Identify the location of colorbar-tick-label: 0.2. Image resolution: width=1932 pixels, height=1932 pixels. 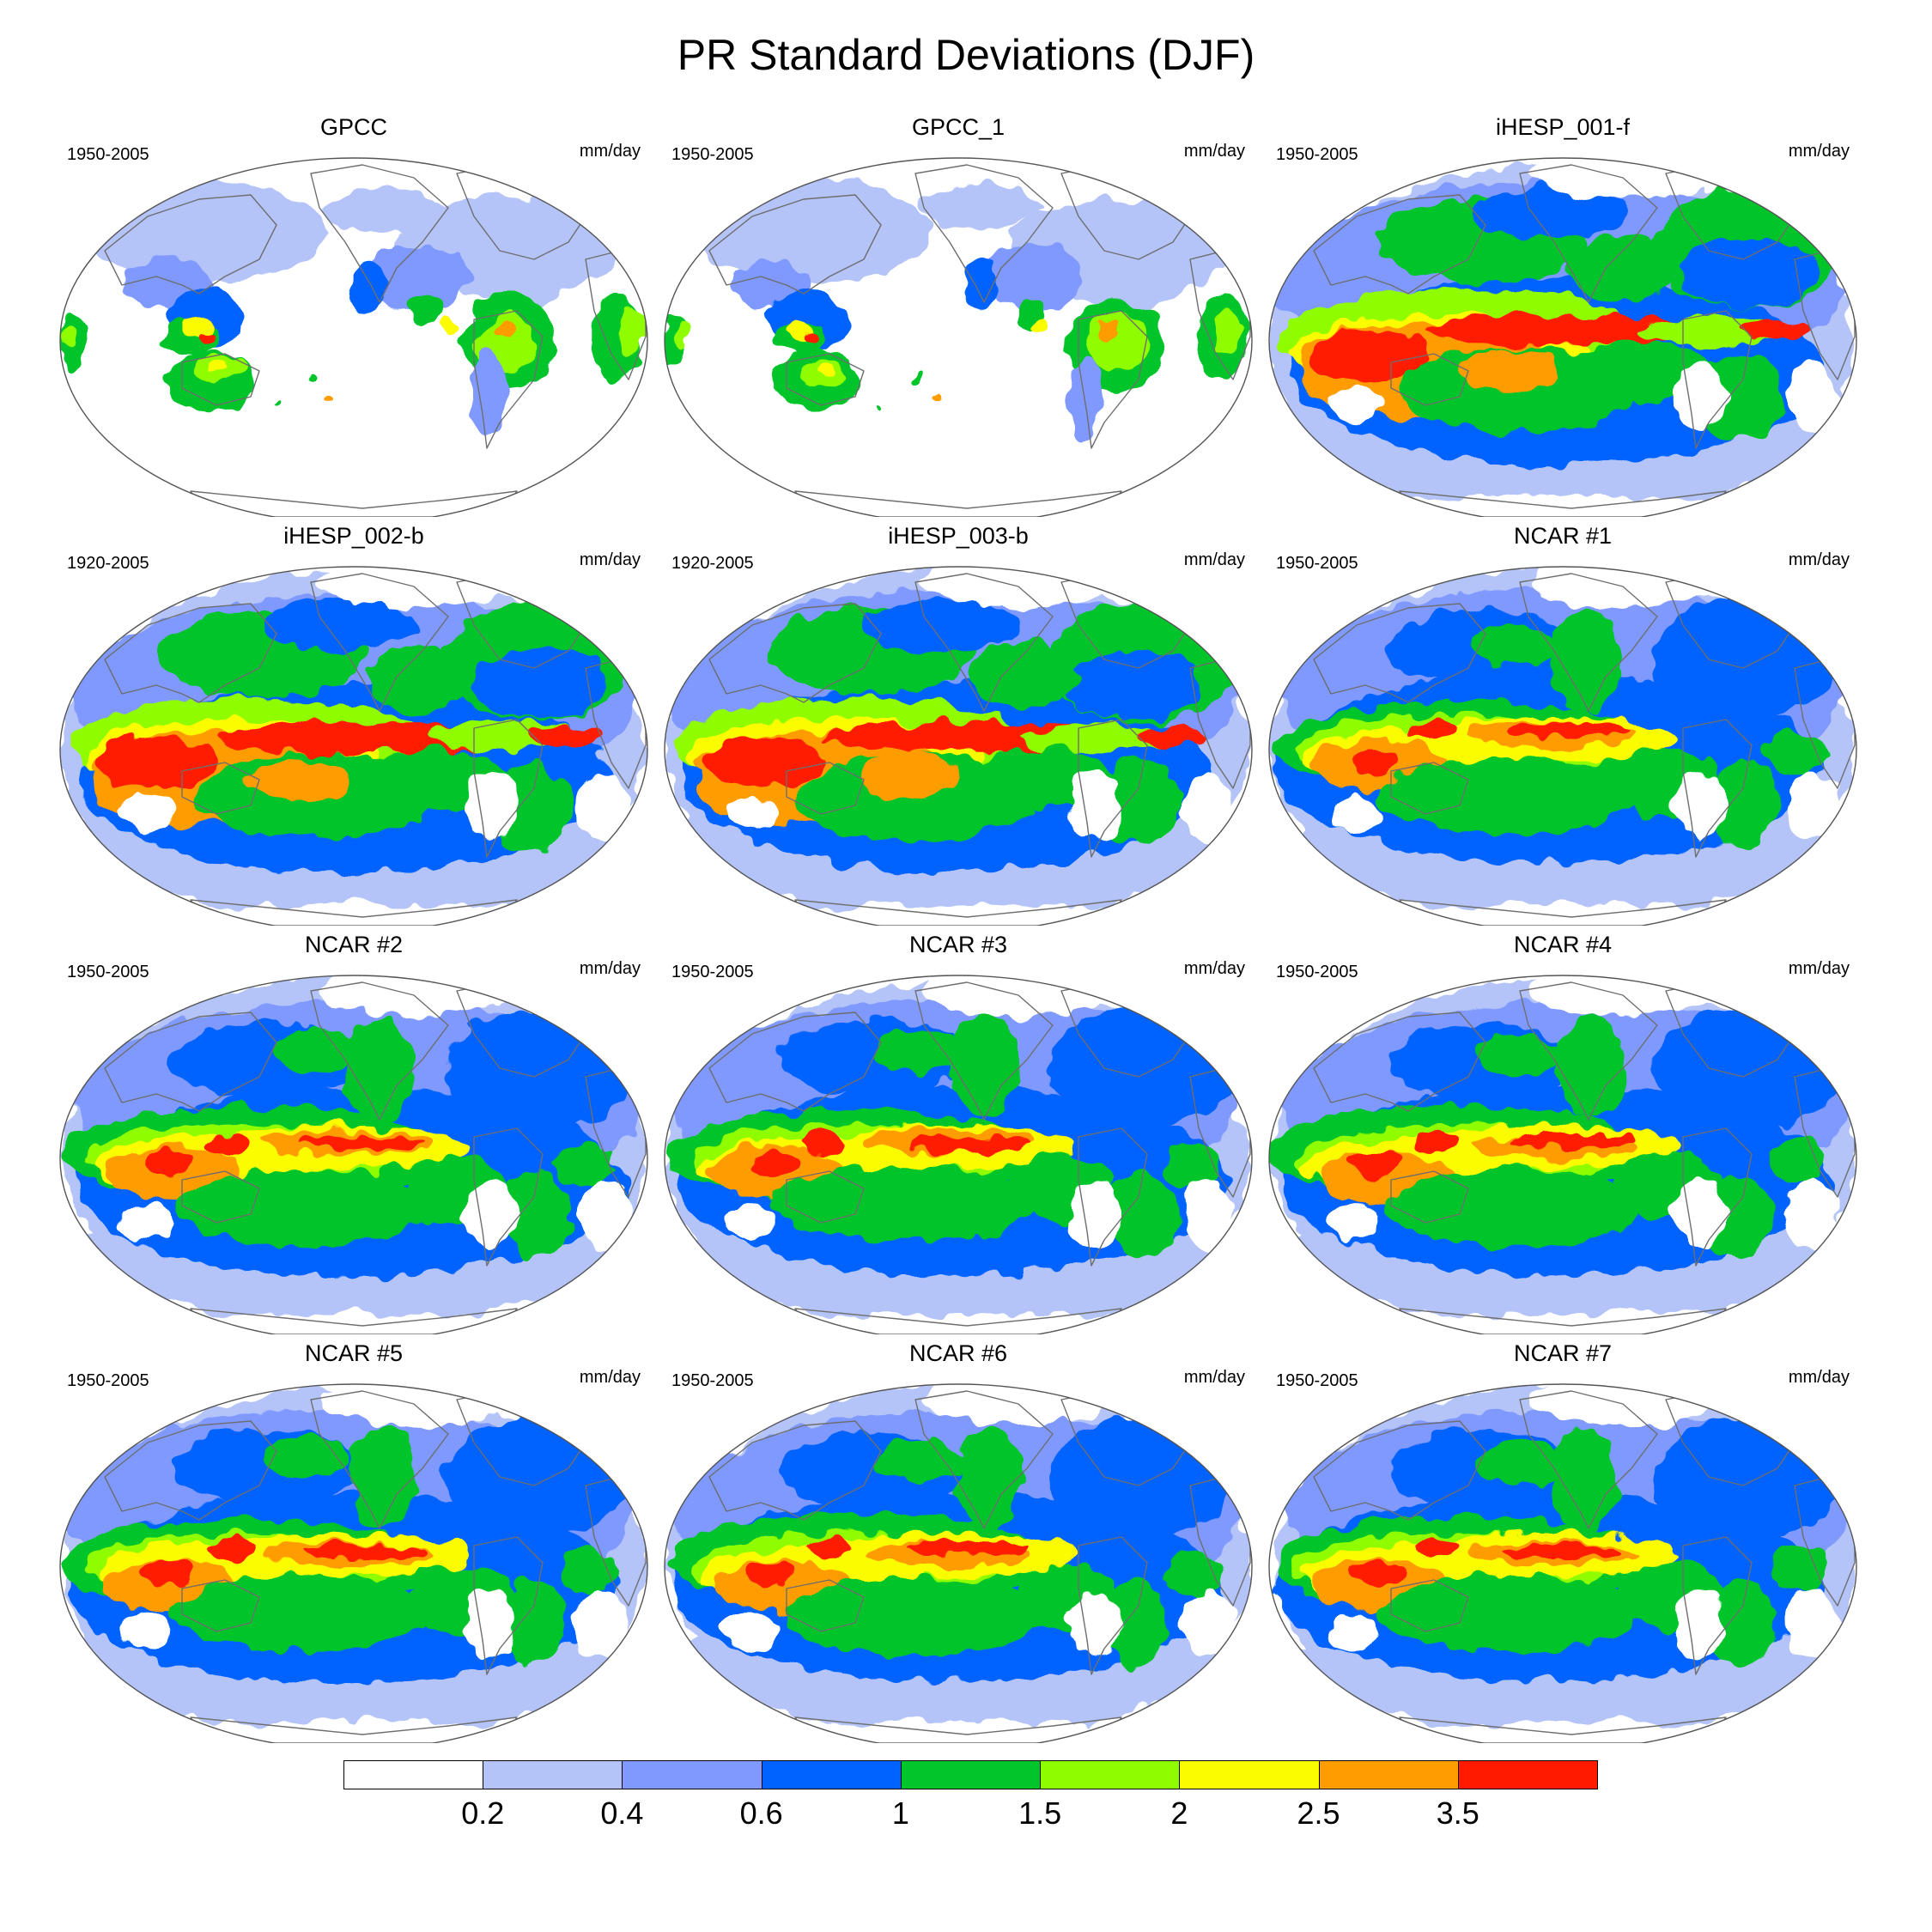
(483, 1813).